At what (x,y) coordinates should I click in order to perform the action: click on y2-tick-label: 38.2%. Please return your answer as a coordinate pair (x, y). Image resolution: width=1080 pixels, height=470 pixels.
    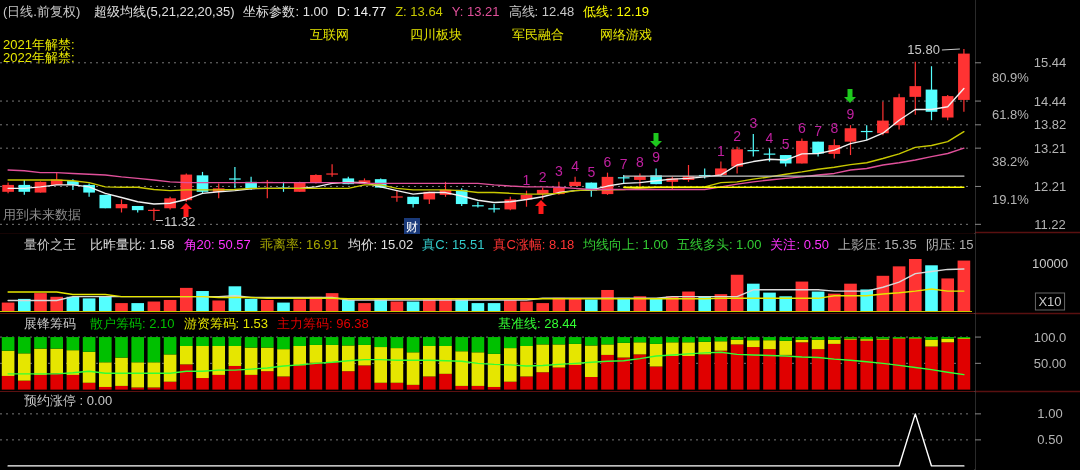
    Looking at the image, I should click on (1011, 161).